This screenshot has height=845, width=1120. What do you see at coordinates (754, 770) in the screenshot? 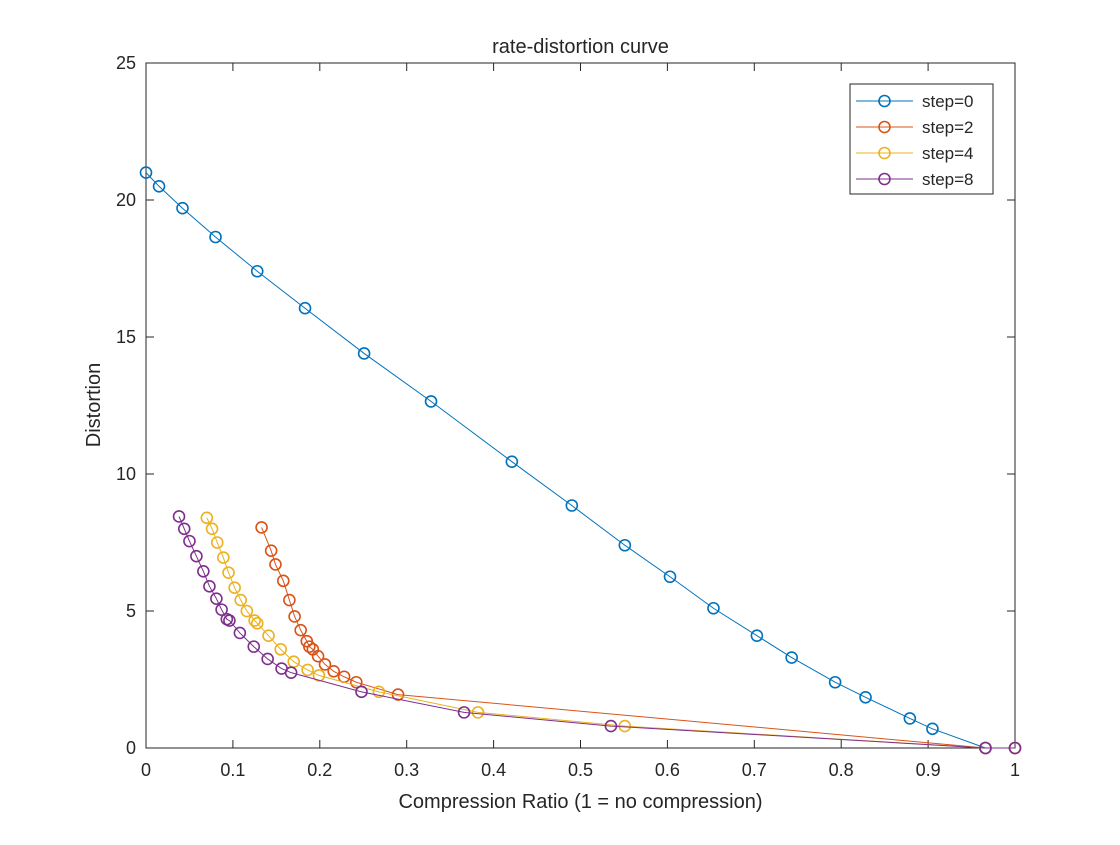
I see `x-tick-label: 0.7` at bounding box center [754, 770].